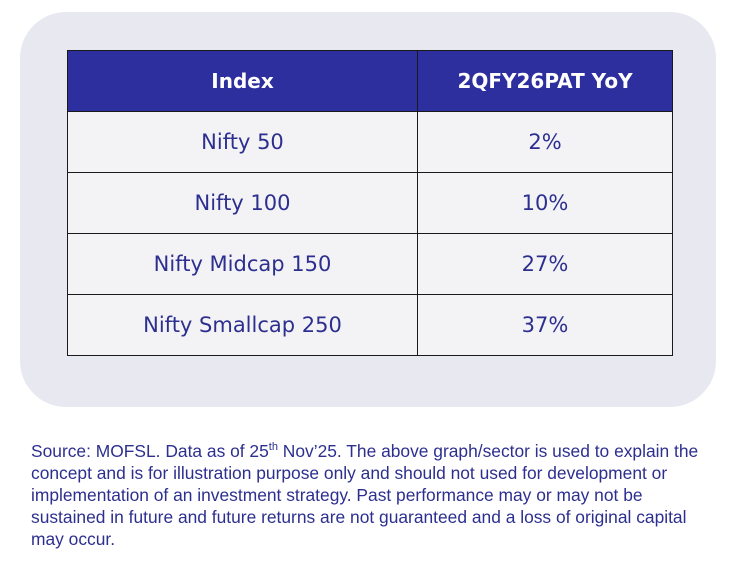  What do you see at coordinates (545, 264) in the screenshot?
I see `value-cell: 27%` at bounding box center [545, 264].